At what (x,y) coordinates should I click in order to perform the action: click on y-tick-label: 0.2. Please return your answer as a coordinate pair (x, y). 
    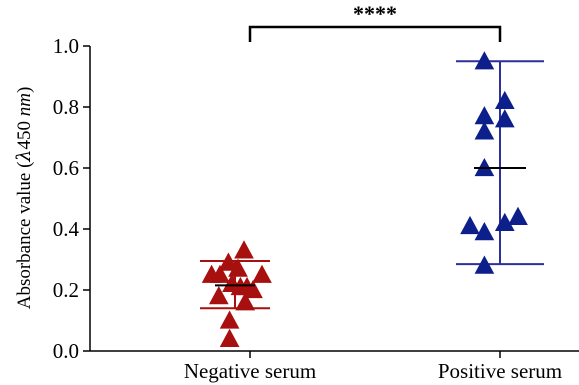
    Looking at the image, I should click on (66, 290).